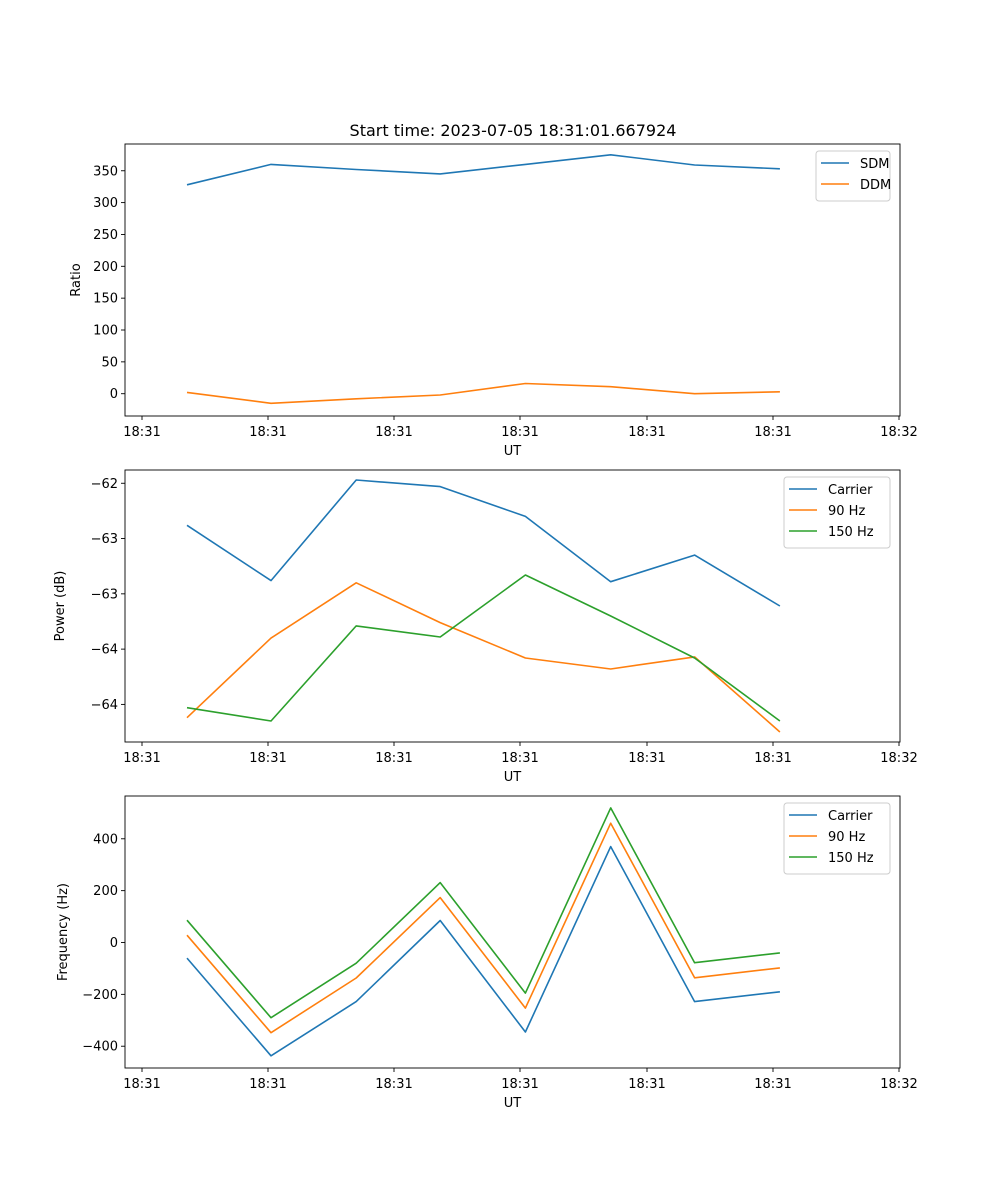 Image resolution: width=1000 pixels, height=1200 pixels. What do you see at coordinates (105, 171) in the screenshot?
I see `y-tick-label: 350` at bounding box center [105, 171].